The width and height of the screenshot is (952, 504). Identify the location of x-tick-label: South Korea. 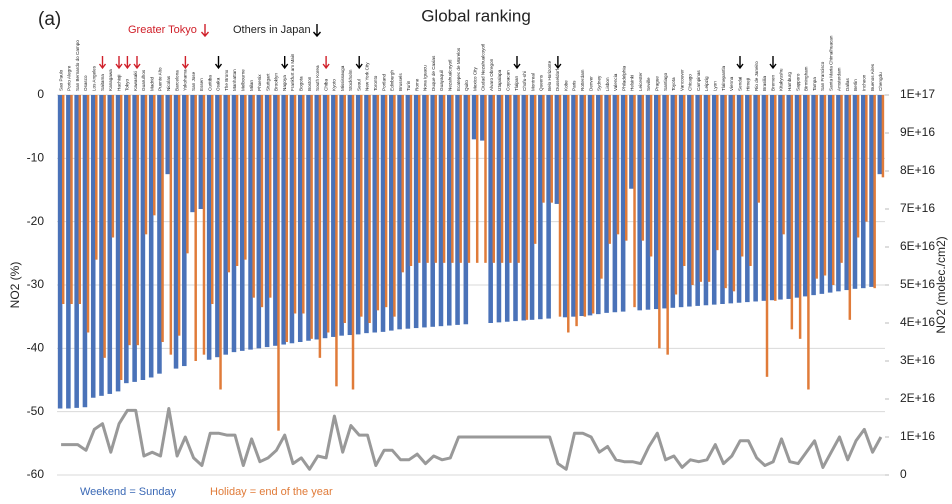
(317, 78).